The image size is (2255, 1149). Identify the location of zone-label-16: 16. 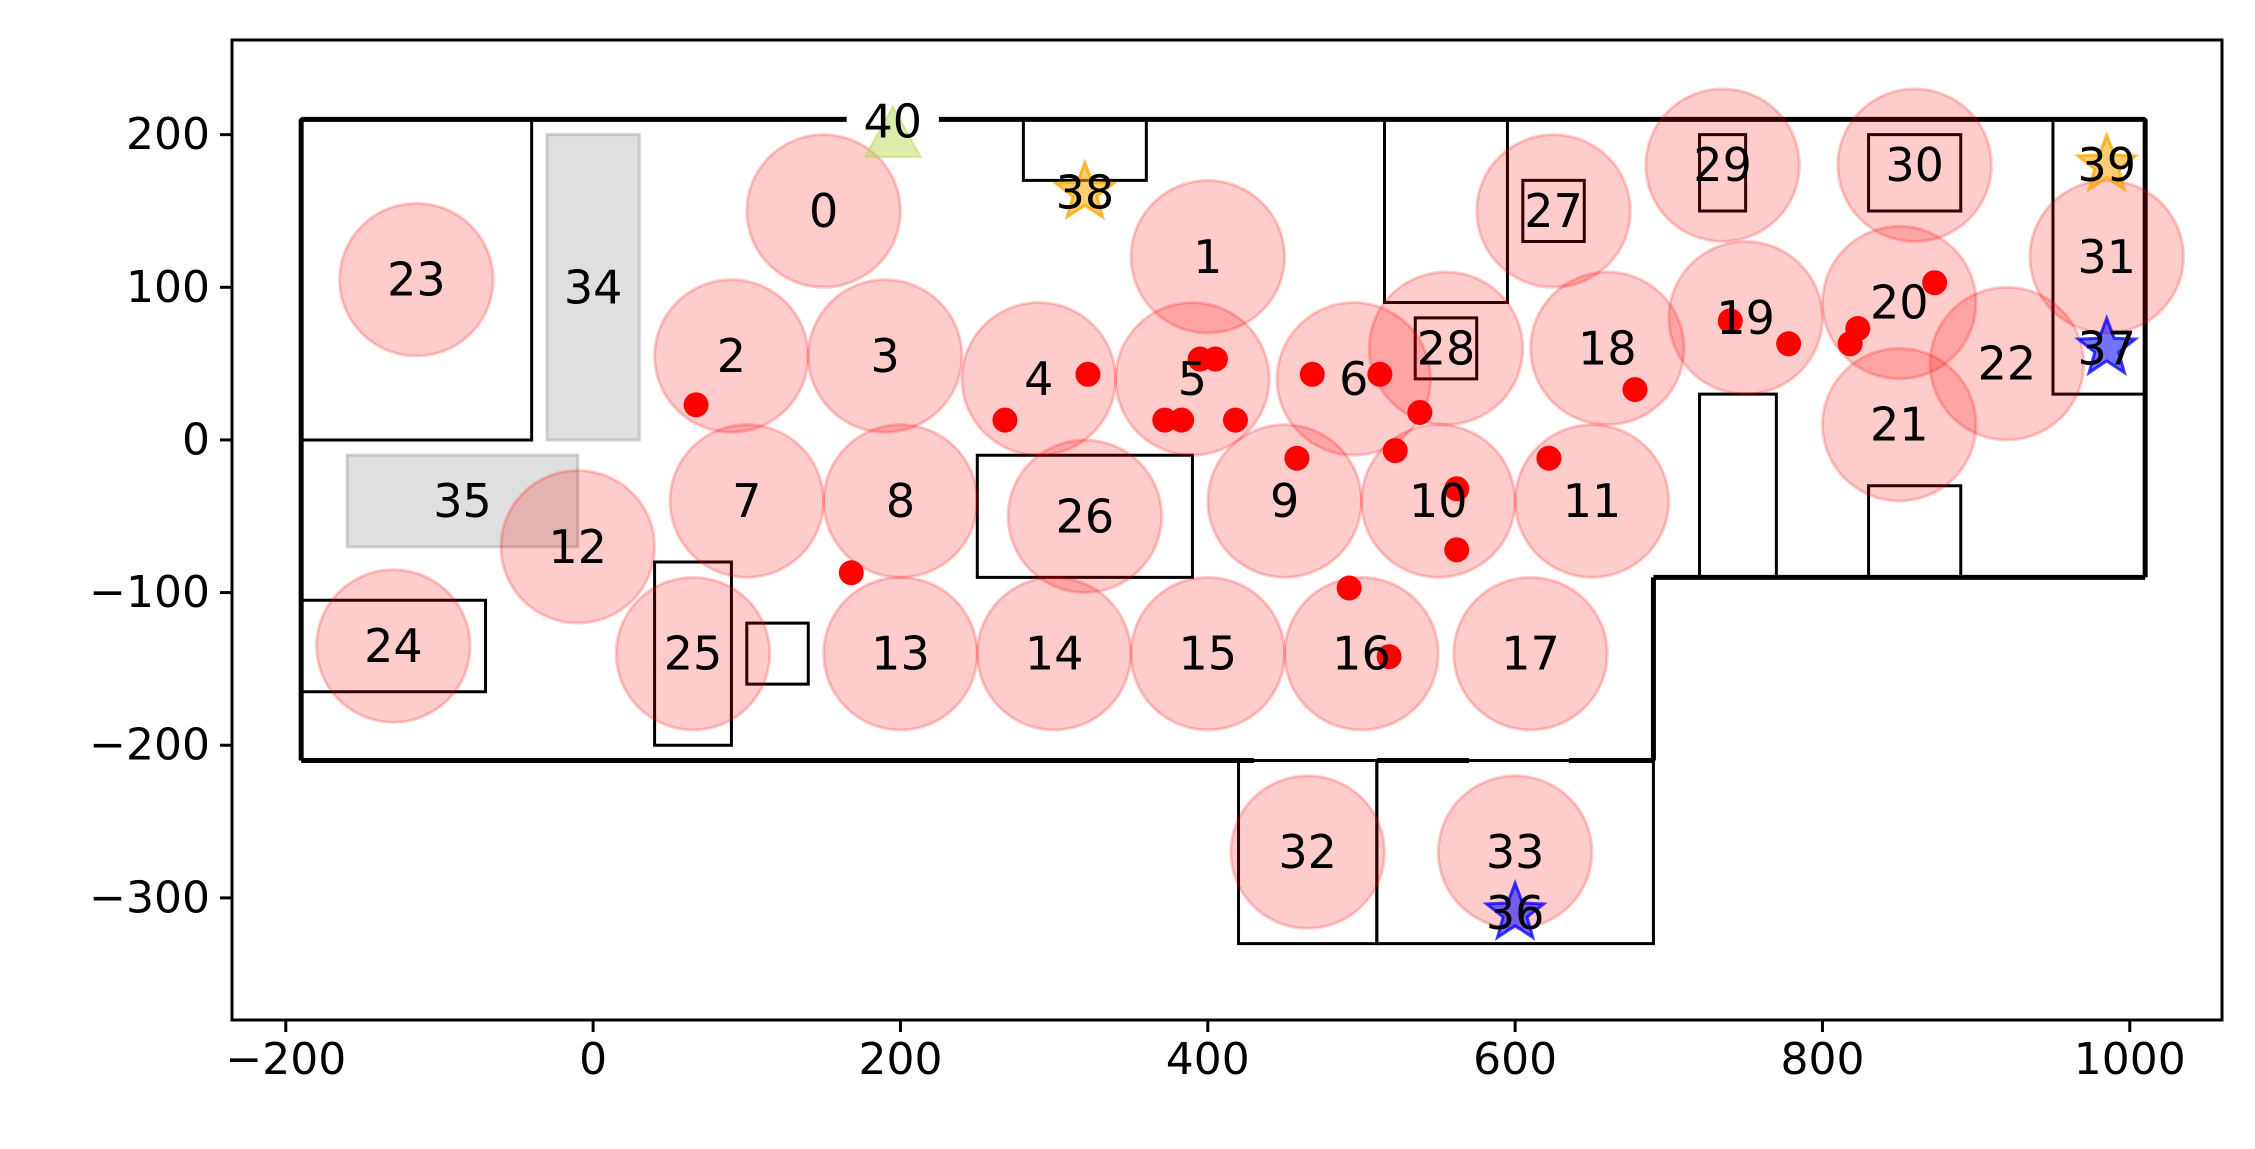
(1361, 654).